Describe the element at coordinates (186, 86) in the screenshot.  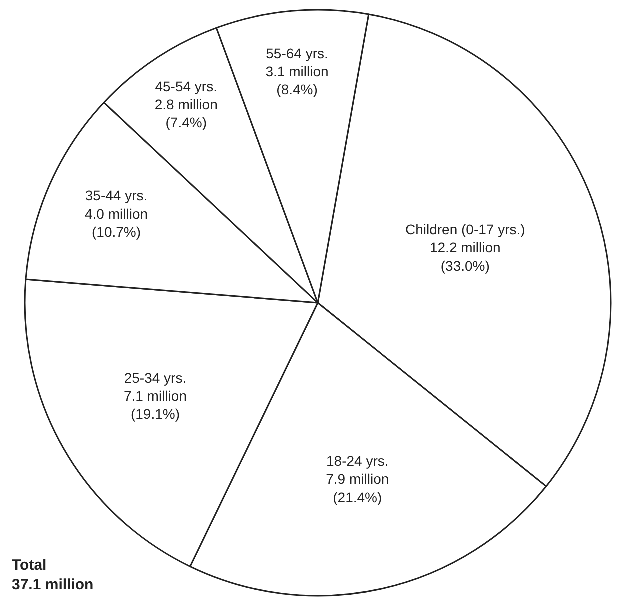
I see `slice-label: 45-54 yrs.` at that location.